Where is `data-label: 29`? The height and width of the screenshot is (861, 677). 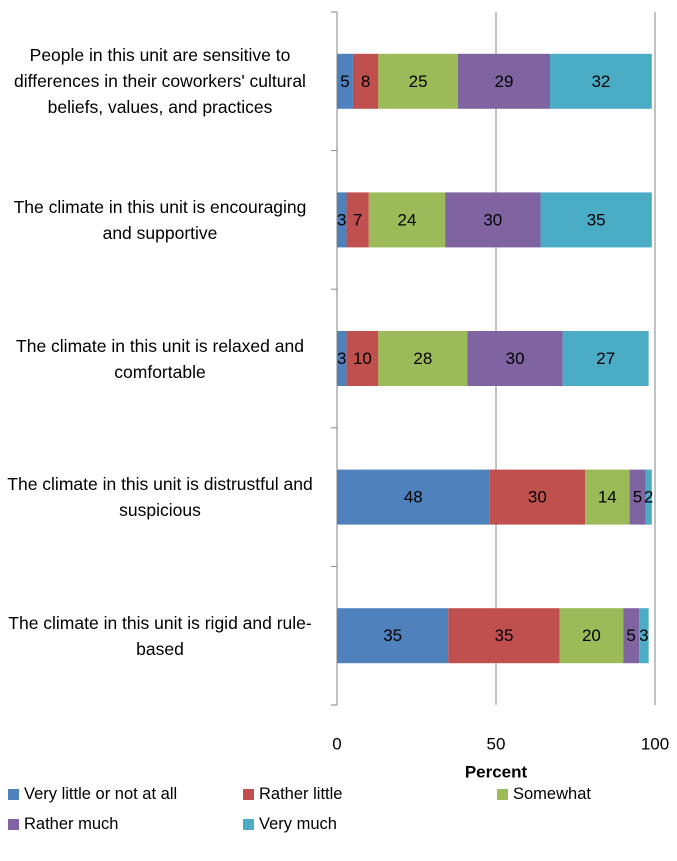 data-label: 29 is located at coordinates (503, 81).